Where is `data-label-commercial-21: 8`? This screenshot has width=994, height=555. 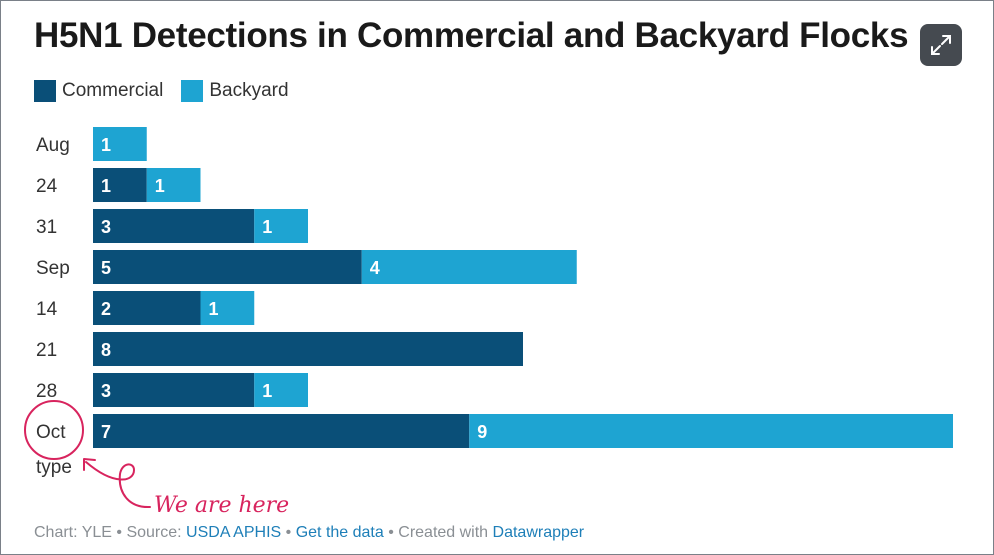 data-label-commercial-21: 8 is located at coordinates (106, 350).